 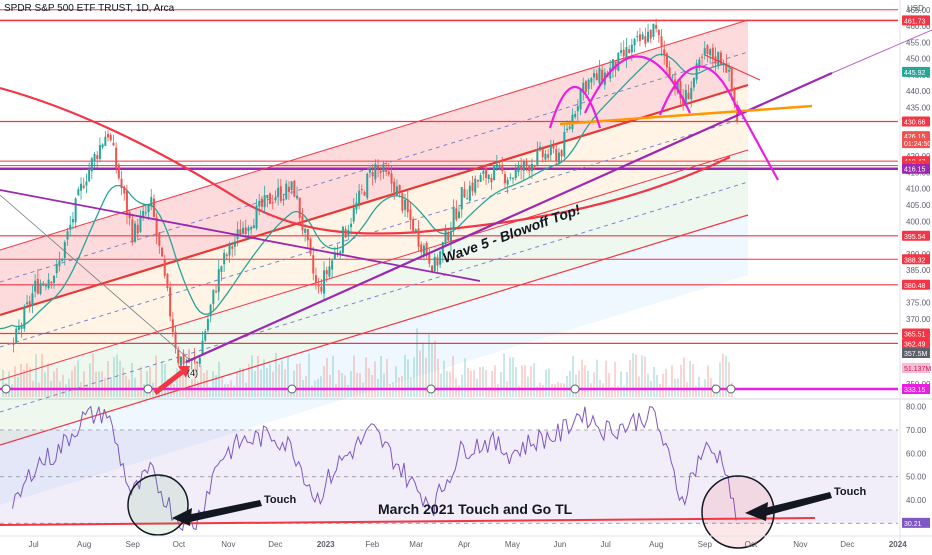 I want to click on price-tick-19: 370.00, so click(x=918, y=319).